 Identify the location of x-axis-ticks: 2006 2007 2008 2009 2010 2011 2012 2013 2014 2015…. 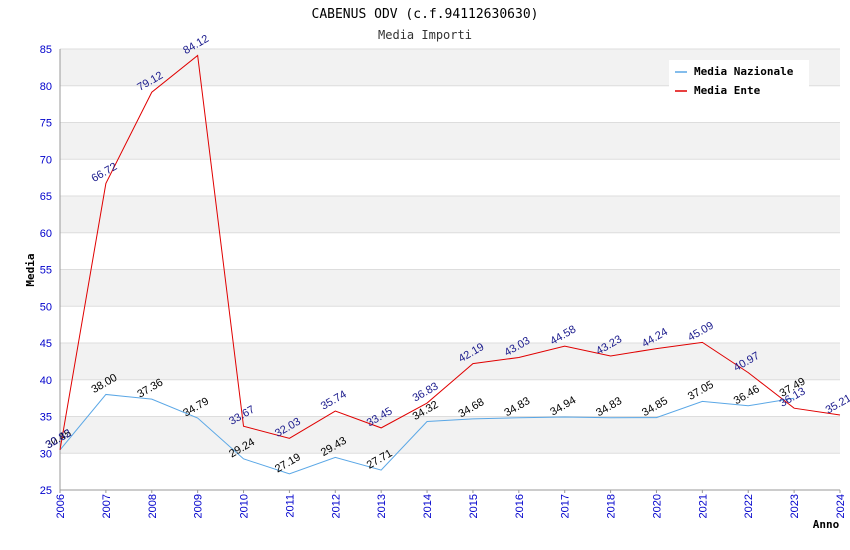
(451, 504).